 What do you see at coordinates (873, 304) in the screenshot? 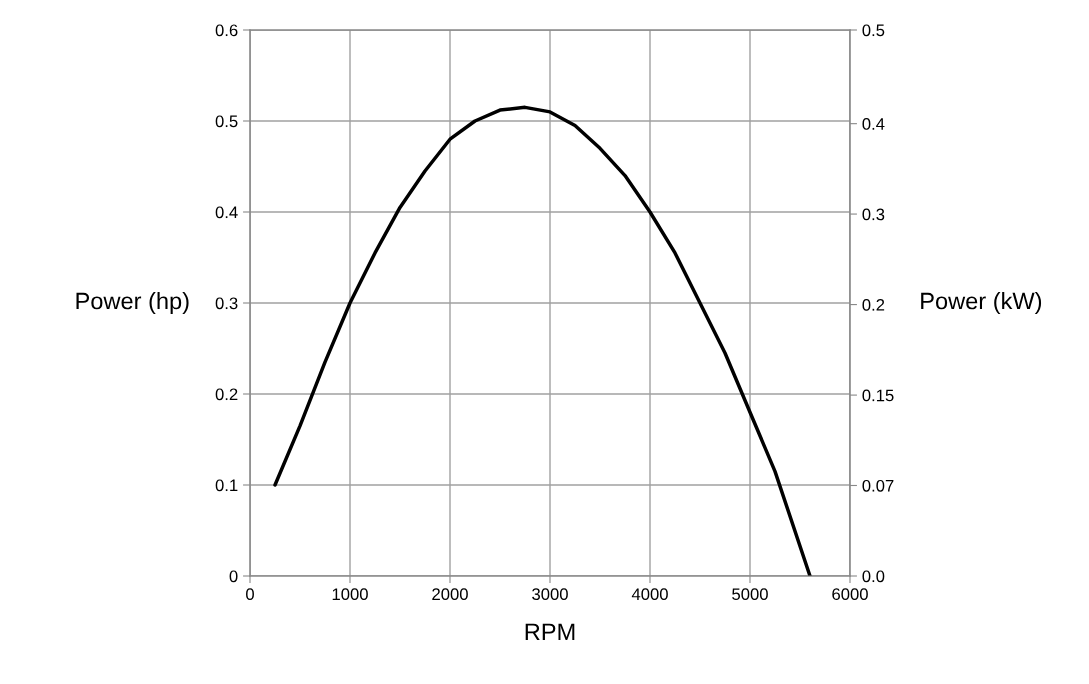
I see `y2-tick-label: 0.2` at bounding box center [873, 304].